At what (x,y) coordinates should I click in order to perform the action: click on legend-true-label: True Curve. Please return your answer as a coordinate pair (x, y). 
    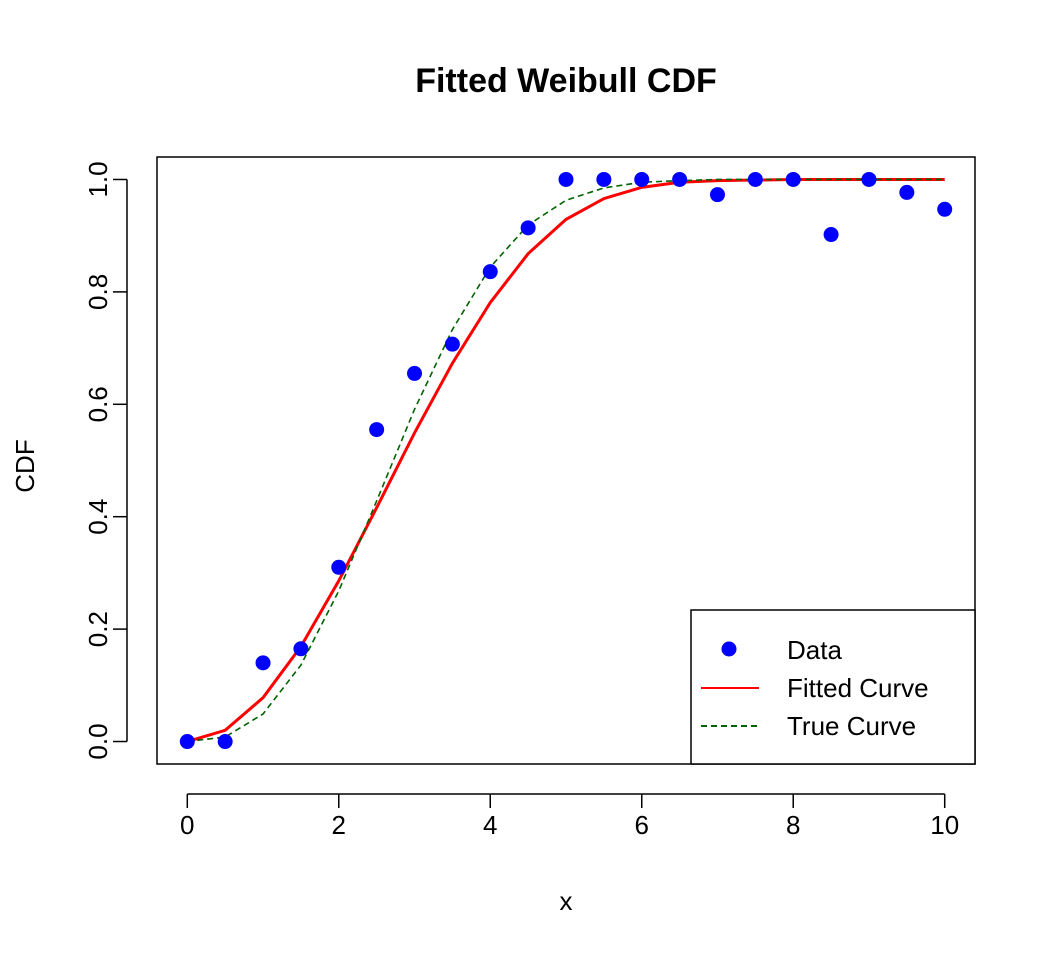
    Looking at the image, I should click on (851, 726).